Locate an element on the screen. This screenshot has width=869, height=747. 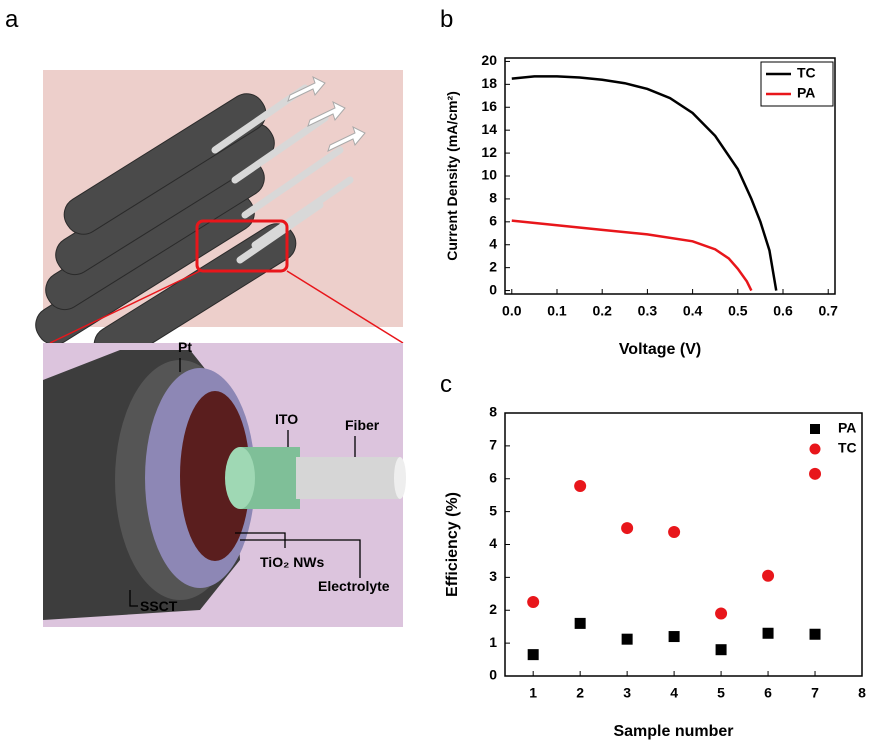
panel-label: b is located at coordinates (446, 19).